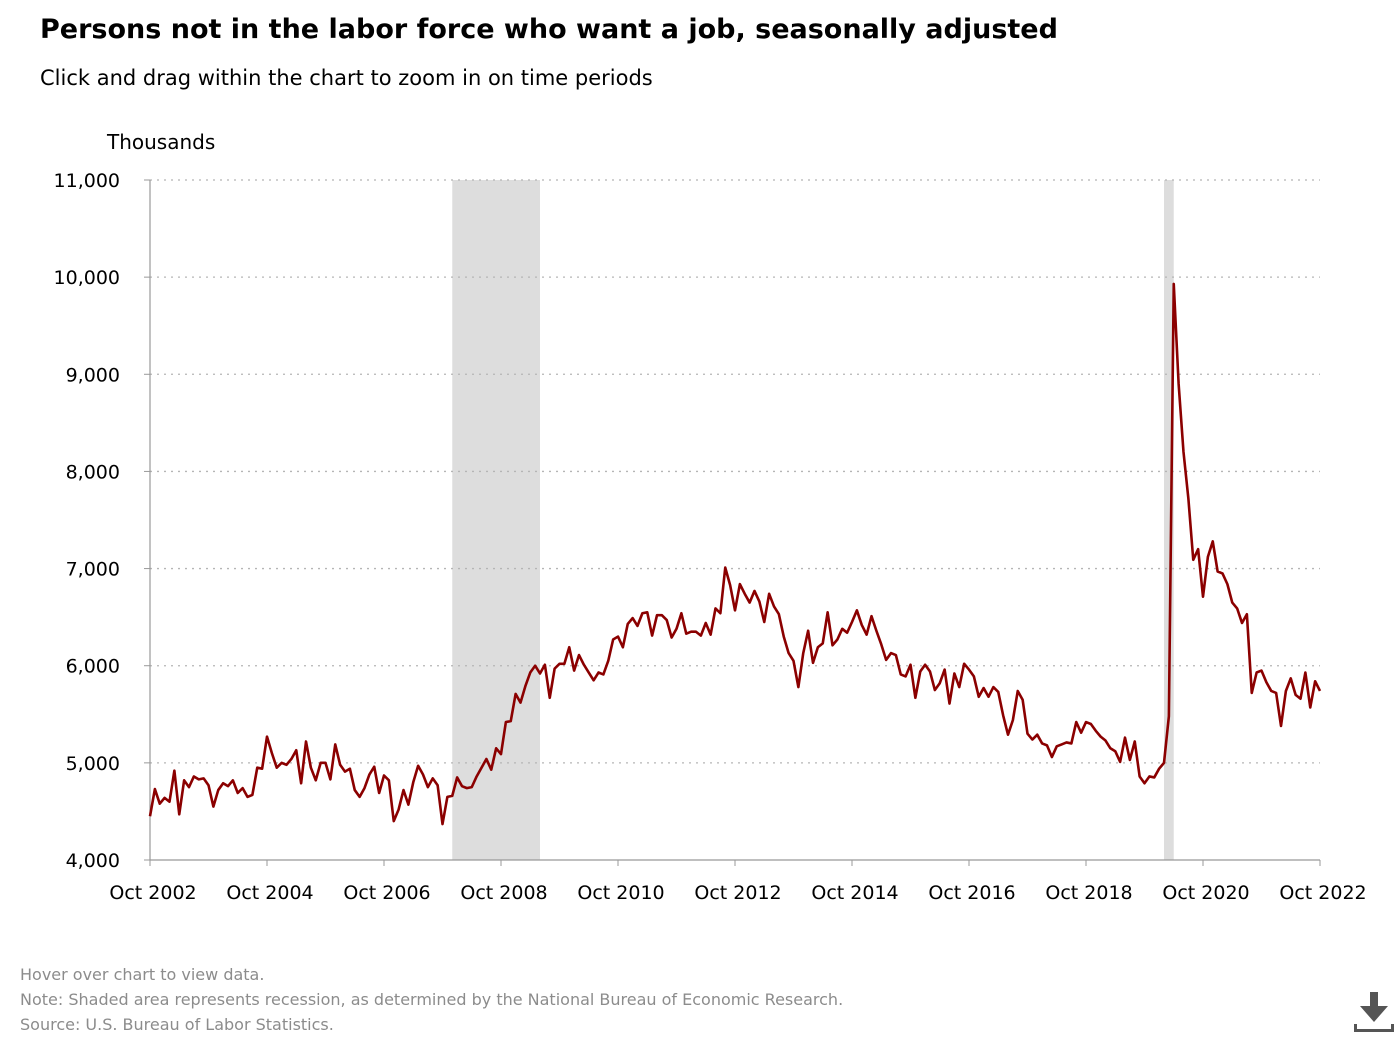 Image resolution: width=1400 pixels, height=1040 pixels. What do you see at coordinates (93, 375) in the screenshot?
I see `y-tick-label: 9,000` at bounding box center [93, 375].